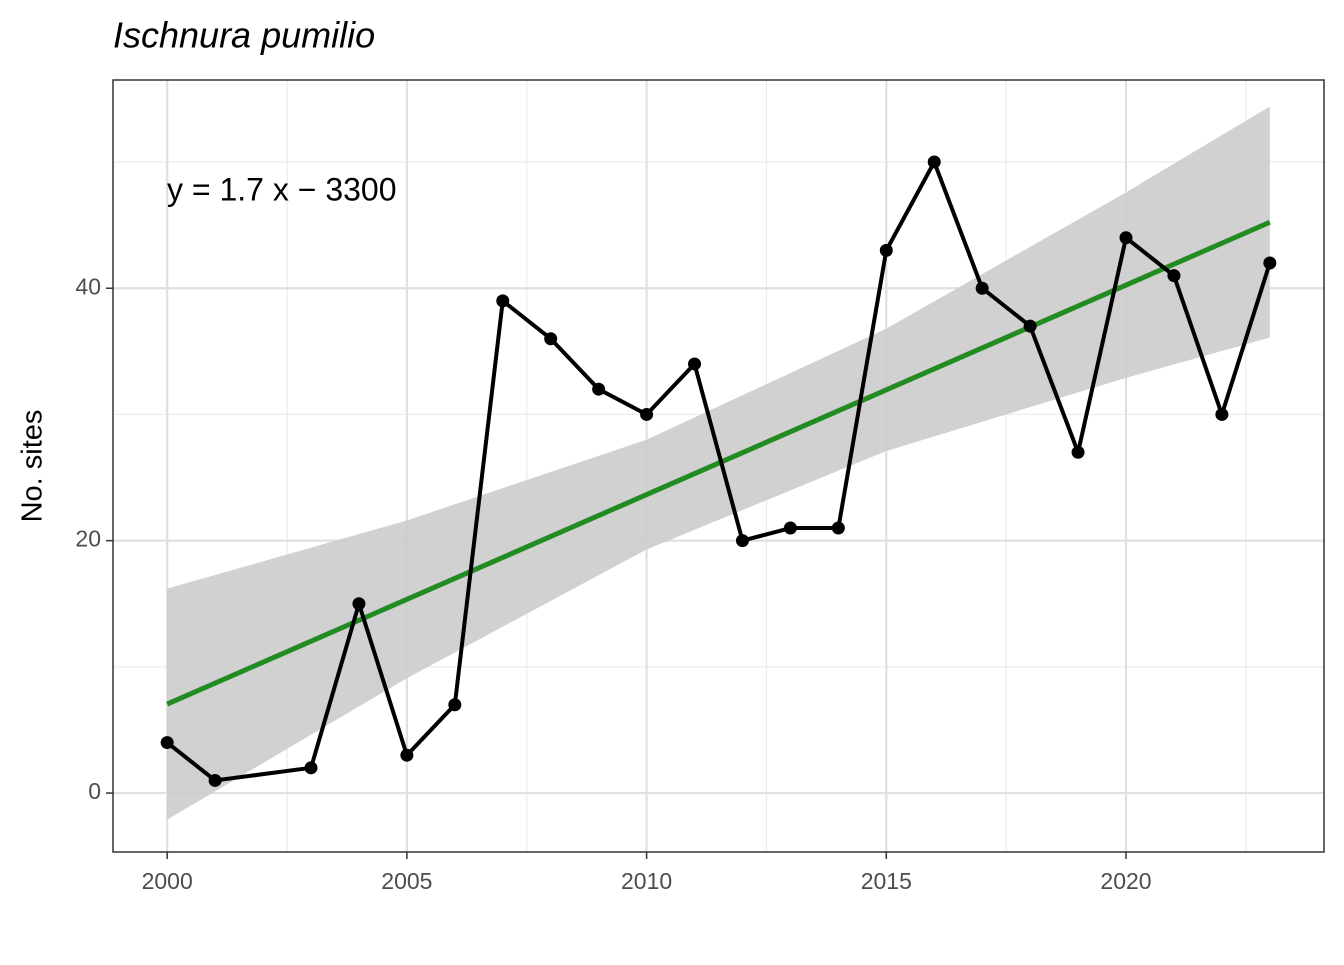 This screenshot has width=1344, height=965. What do you see at coordinates (88, 539) in the screenshot?
I see `y-tick-label: 20` at bounding box center [88, 539].